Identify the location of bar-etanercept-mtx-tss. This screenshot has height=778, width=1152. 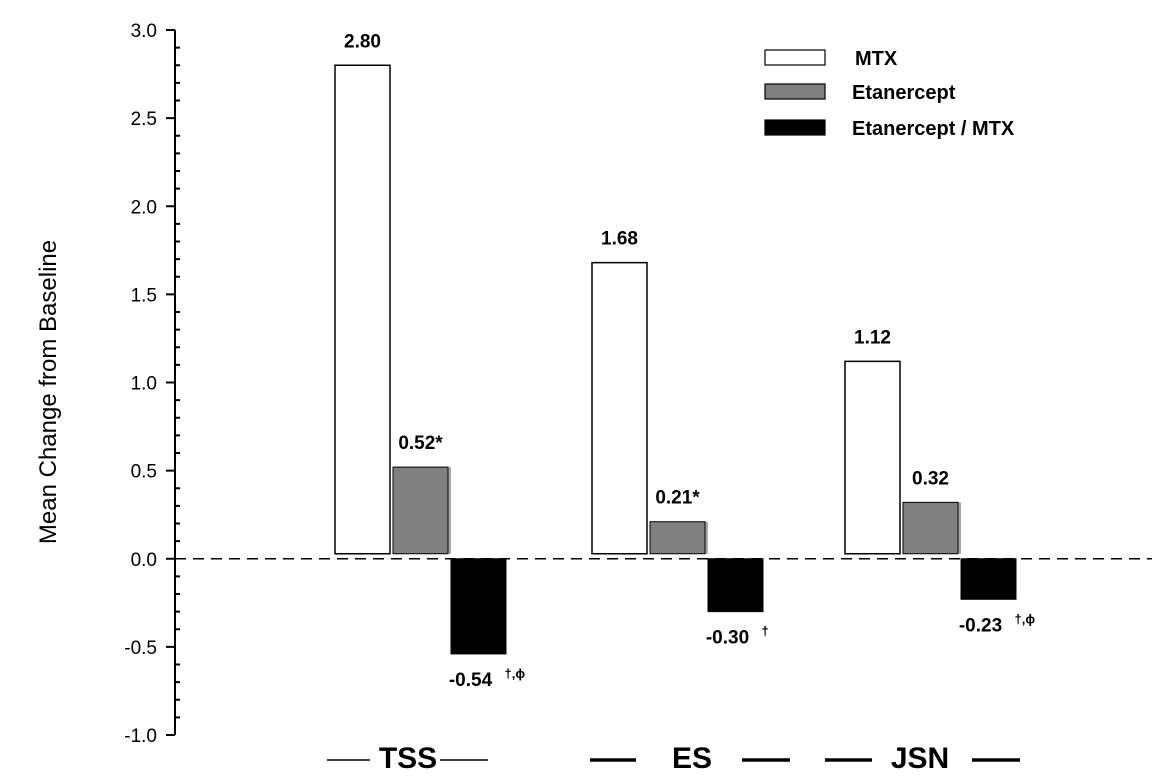
(478, 606).